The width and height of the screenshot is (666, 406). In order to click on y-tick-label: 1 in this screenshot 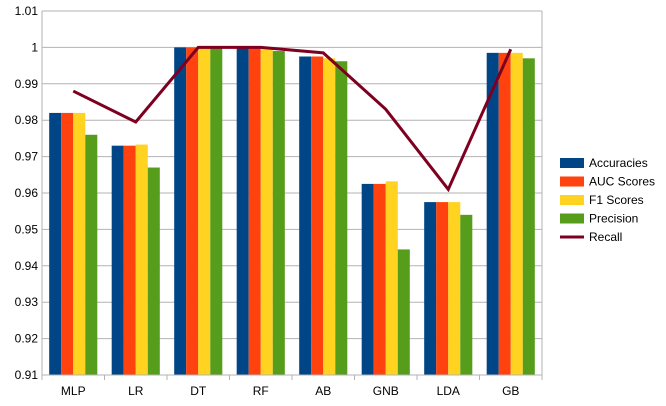, I will do `click(34, 47)`.